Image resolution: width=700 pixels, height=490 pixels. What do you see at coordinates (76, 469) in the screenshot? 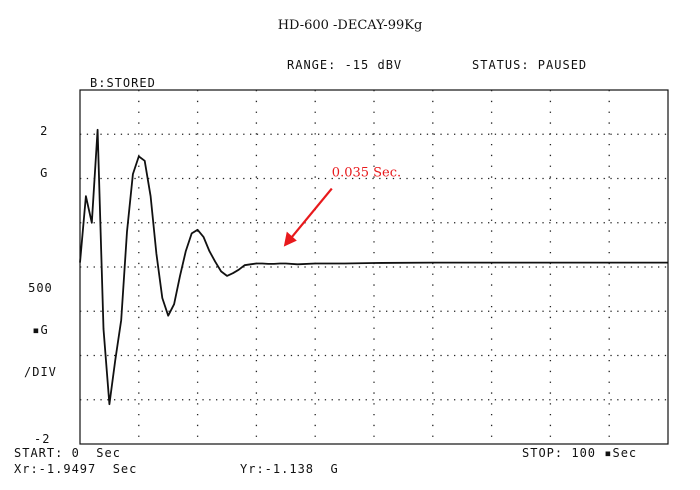
I see `xr-cursor-readout: Xr:-1.9497 Sec` at bounding box center [76, 469].